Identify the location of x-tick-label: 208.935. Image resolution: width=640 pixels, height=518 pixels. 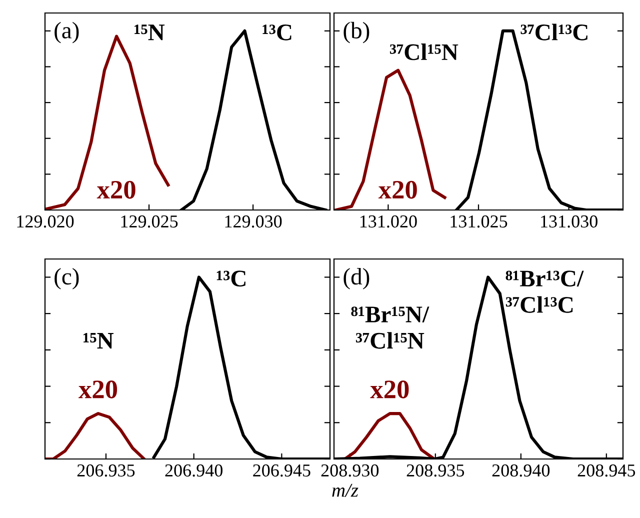
(435, 470).